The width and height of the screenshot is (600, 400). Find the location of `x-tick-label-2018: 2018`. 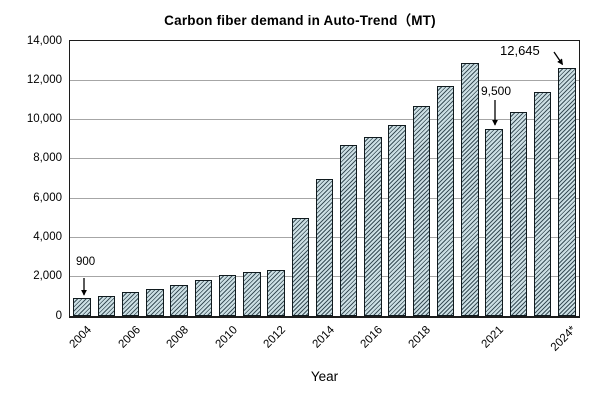

x-tick-label-2018: 2018 is located at coordinates (420, 337).